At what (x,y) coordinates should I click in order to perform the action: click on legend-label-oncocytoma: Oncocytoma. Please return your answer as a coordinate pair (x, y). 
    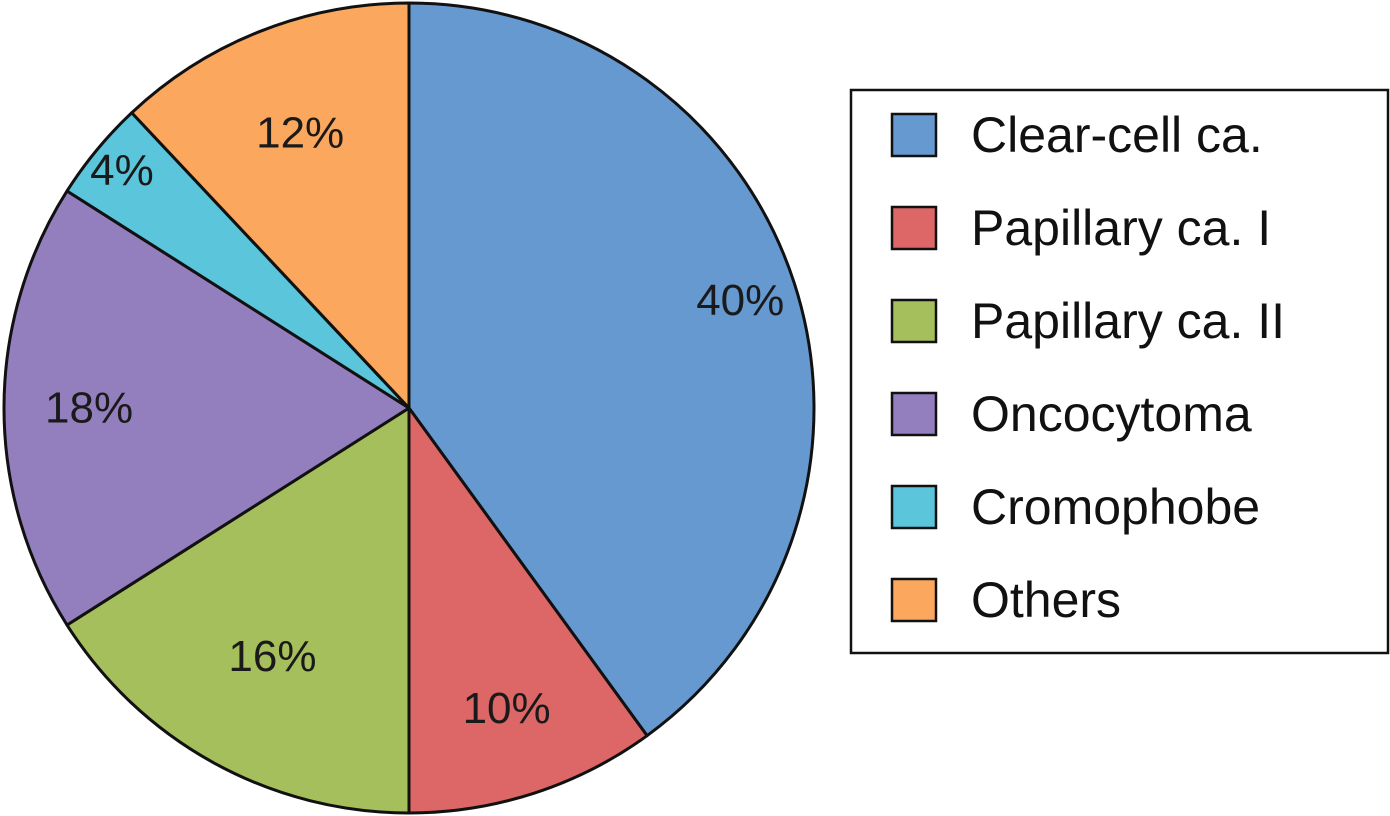
    Looking at the image, I should click on (1111, 414).